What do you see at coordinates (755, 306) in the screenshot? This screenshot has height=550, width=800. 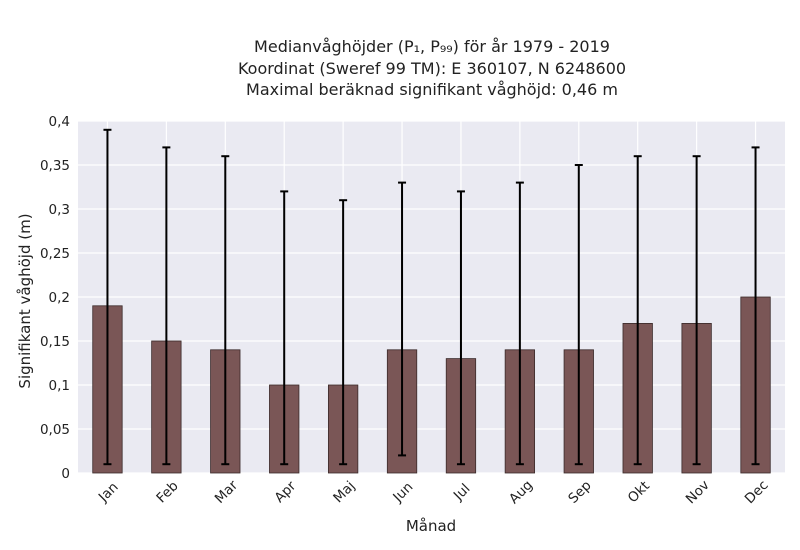 I see `error-bar-dec` at bounding box center [755, 306].